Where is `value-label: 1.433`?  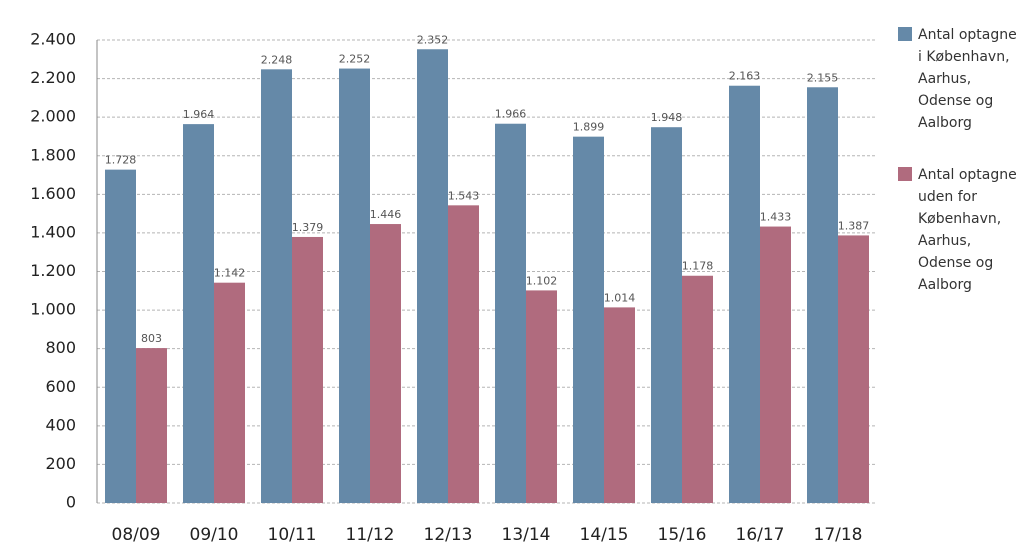 value-label: 1.433 is located at coordinates (776, 217).